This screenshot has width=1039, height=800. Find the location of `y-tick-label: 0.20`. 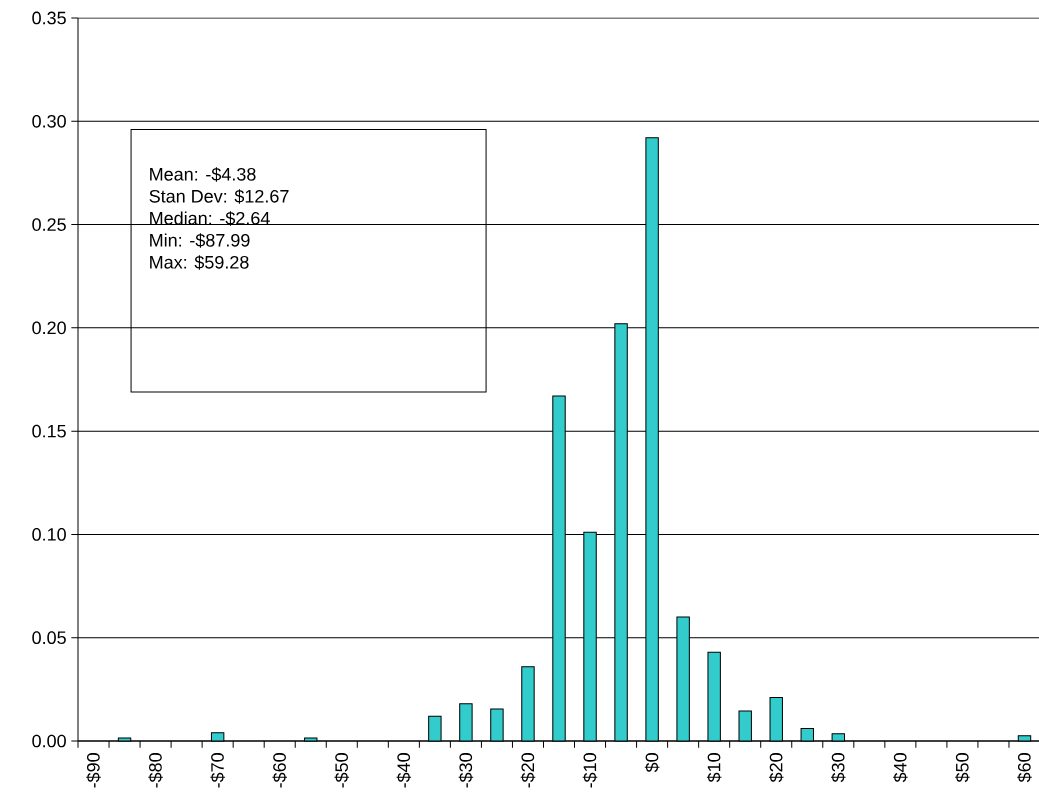

y-tick-label: 0.20 is located at coordinates (49, 328).